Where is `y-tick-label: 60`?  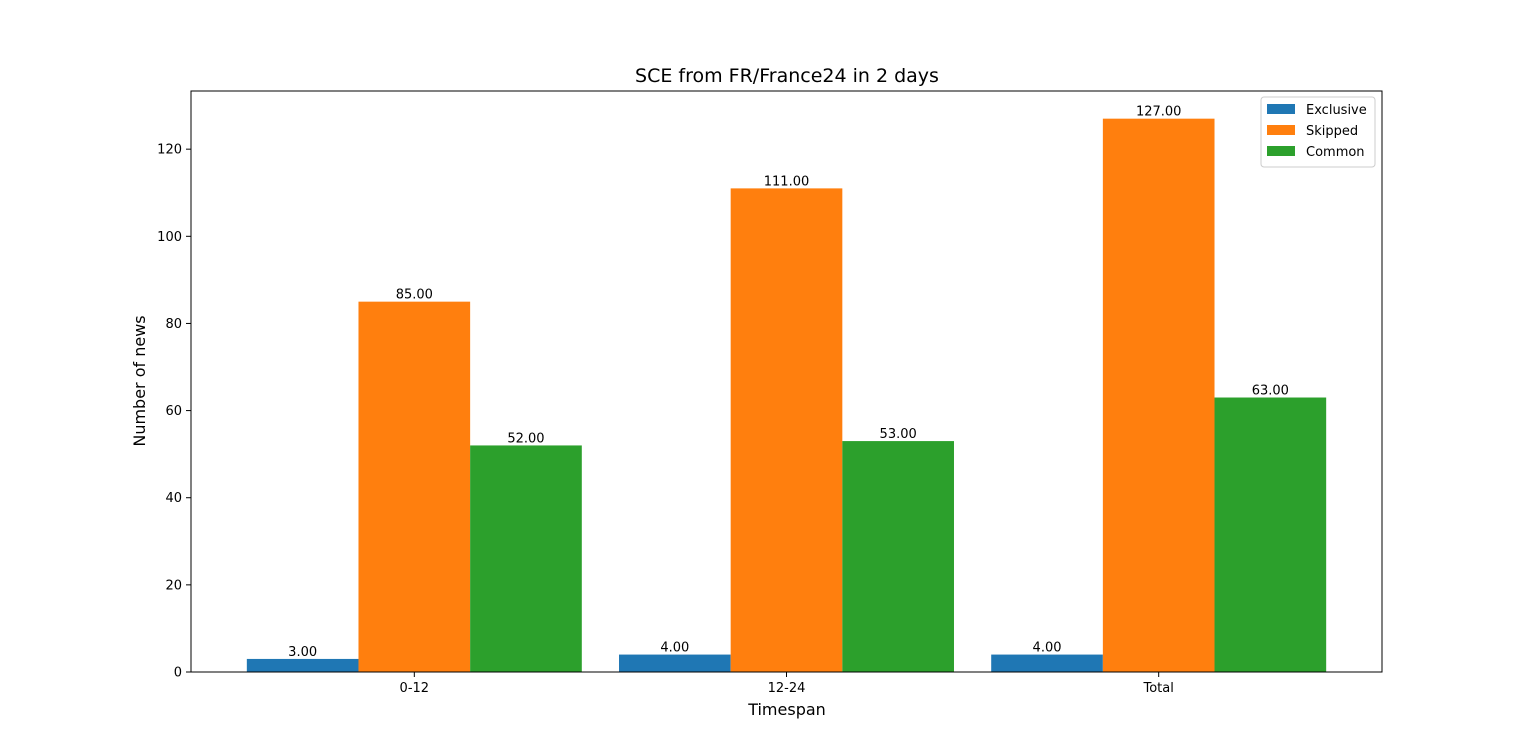 y-tick-label: 60 is located at coordinates (173, 411).